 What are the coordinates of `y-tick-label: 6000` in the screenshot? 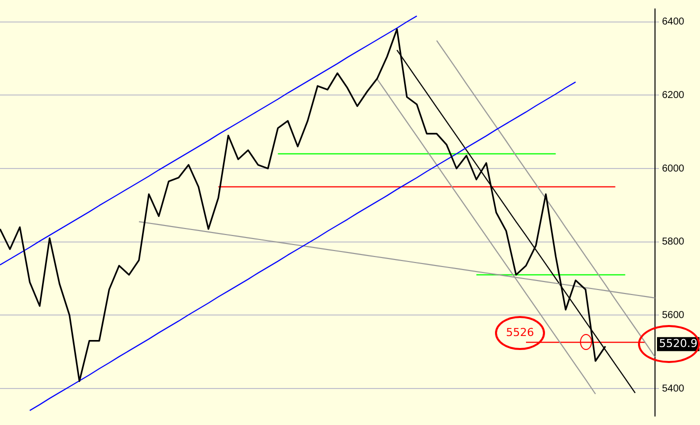 It's located at (673, 168).